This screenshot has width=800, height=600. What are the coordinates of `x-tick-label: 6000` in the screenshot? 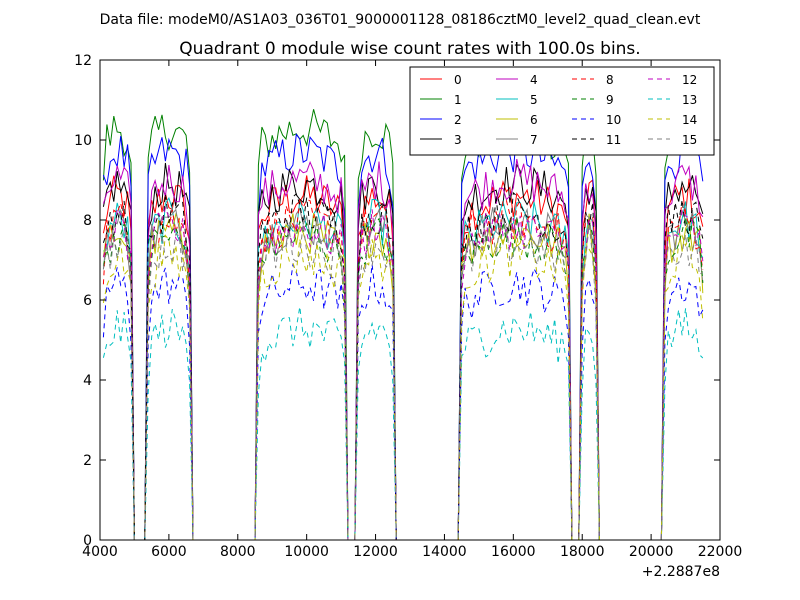 It's located at (169, 552).